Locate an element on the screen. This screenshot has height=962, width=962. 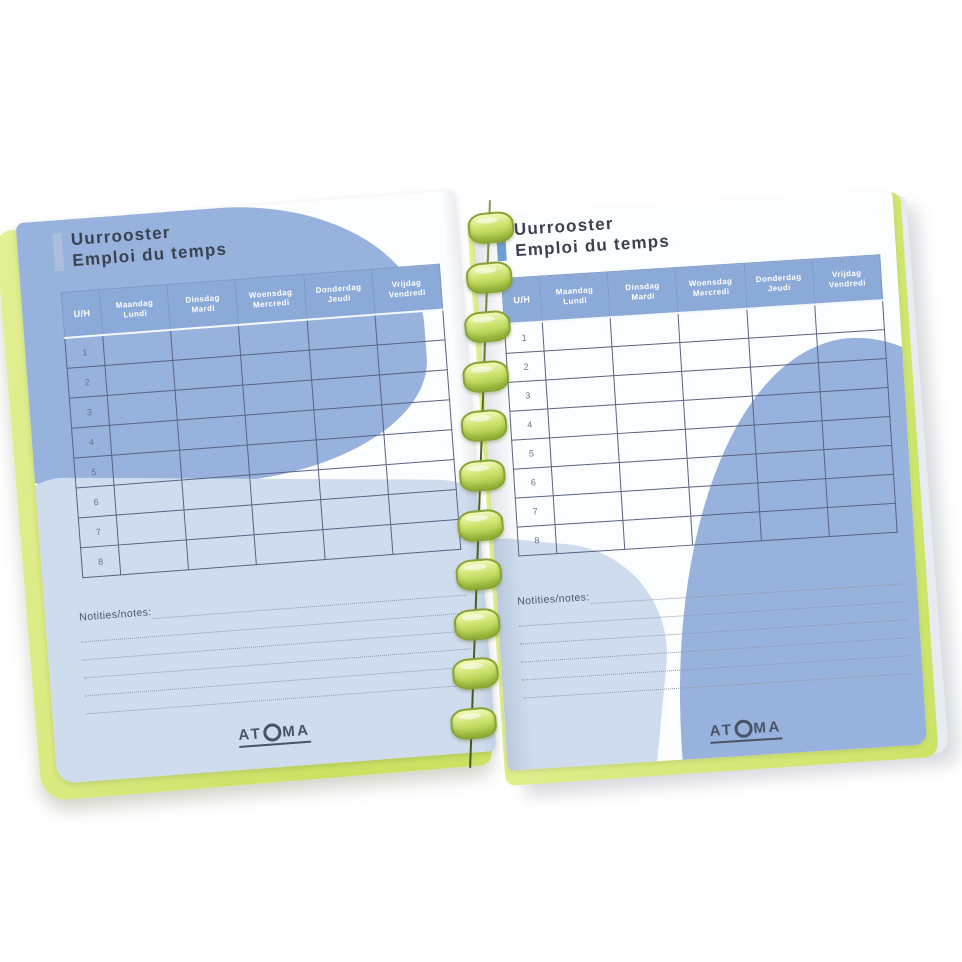
page-title-block: Uurrooster Emploi du temps is located at coordinates (582, 235).